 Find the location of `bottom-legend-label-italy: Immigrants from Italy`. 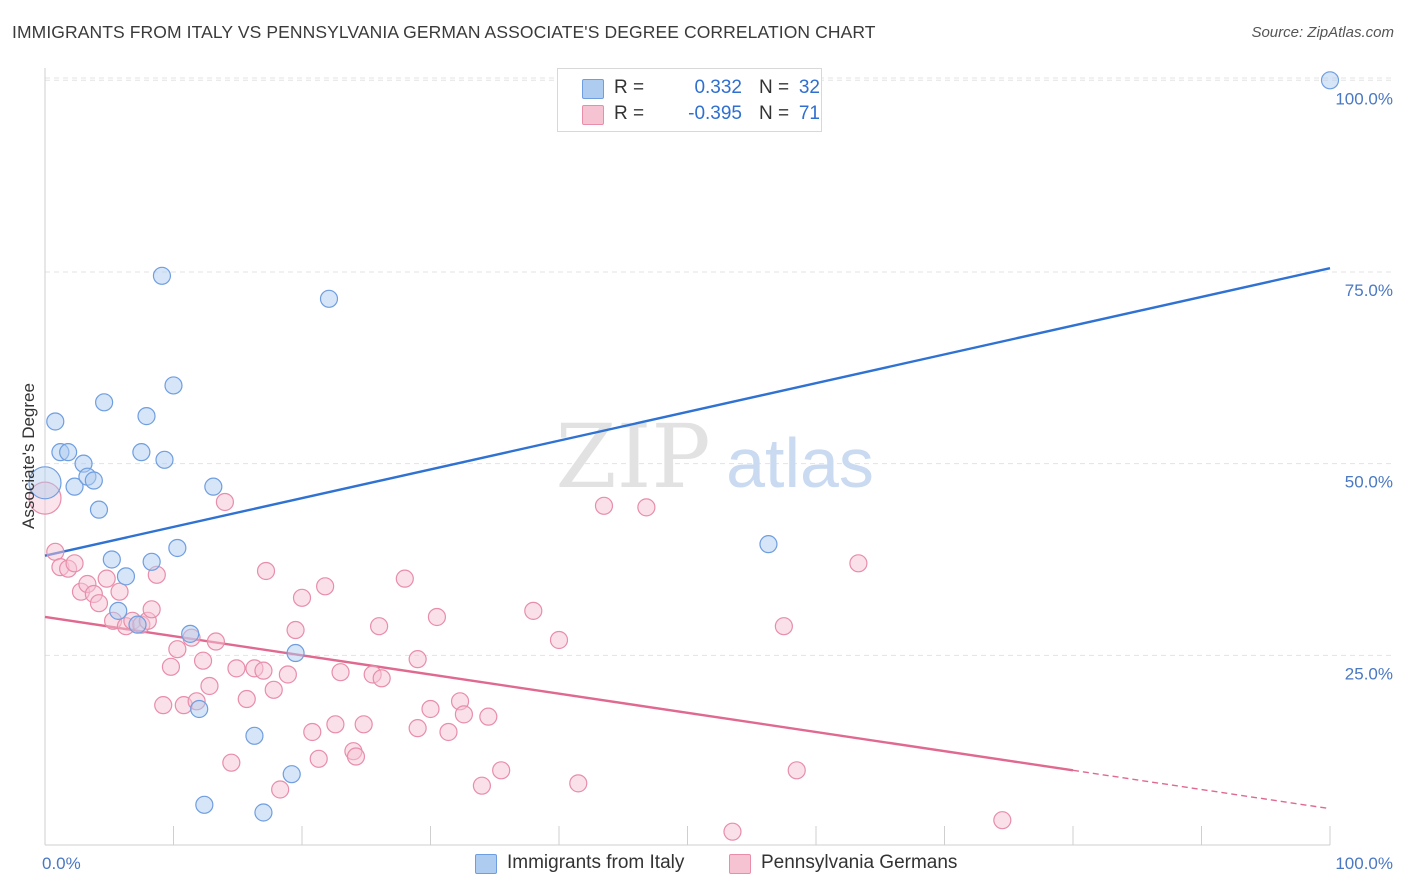

bottom-legend-label-italy: Immigrants from Italy is located at coordinates (596, 862).